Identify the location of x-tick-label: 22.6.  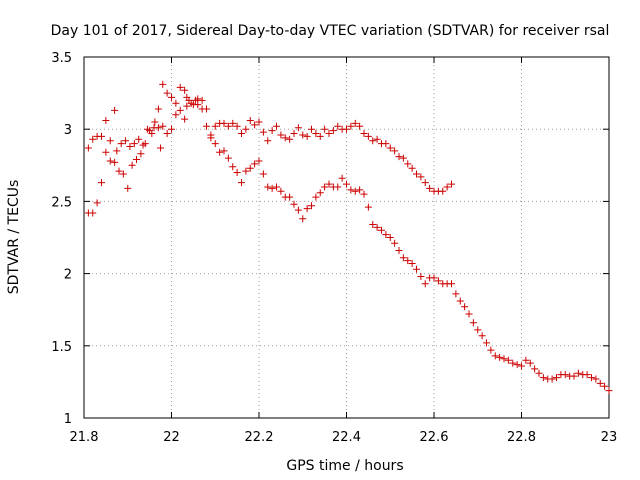
(434, 437).